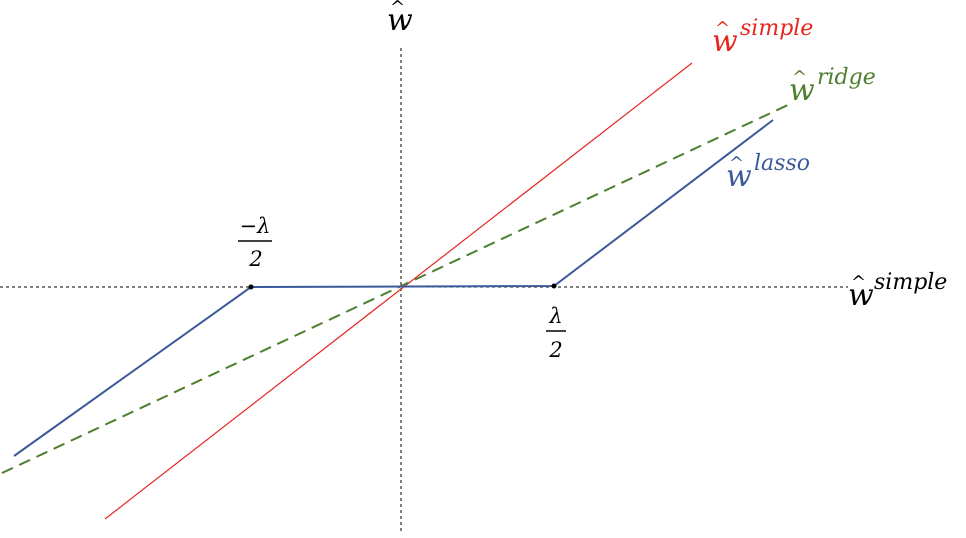  I want to click on threshold-point-neg, so click(251, 287).